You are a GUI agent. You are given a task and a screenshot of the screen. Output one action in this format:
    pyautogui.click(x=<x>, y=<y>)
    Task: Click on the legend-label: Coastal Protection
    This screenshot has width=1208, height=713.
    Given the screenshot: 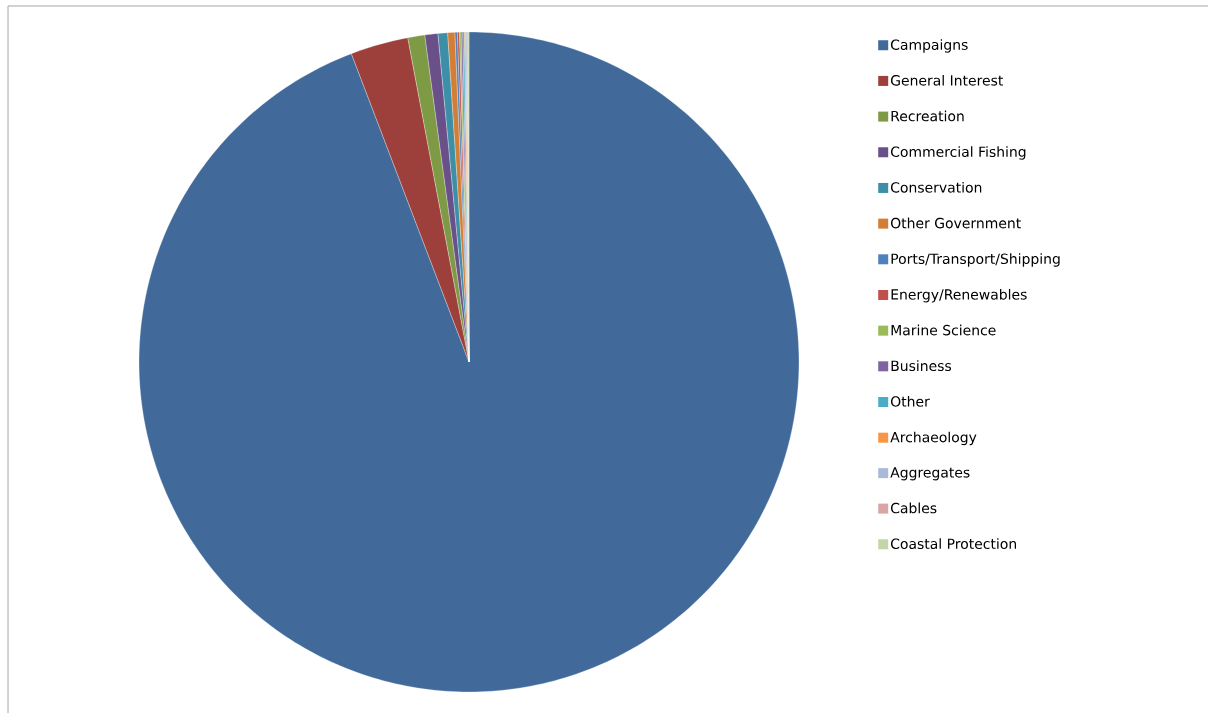 What is the action you would take?
    pyautogui.click(x=953, y=544)
    